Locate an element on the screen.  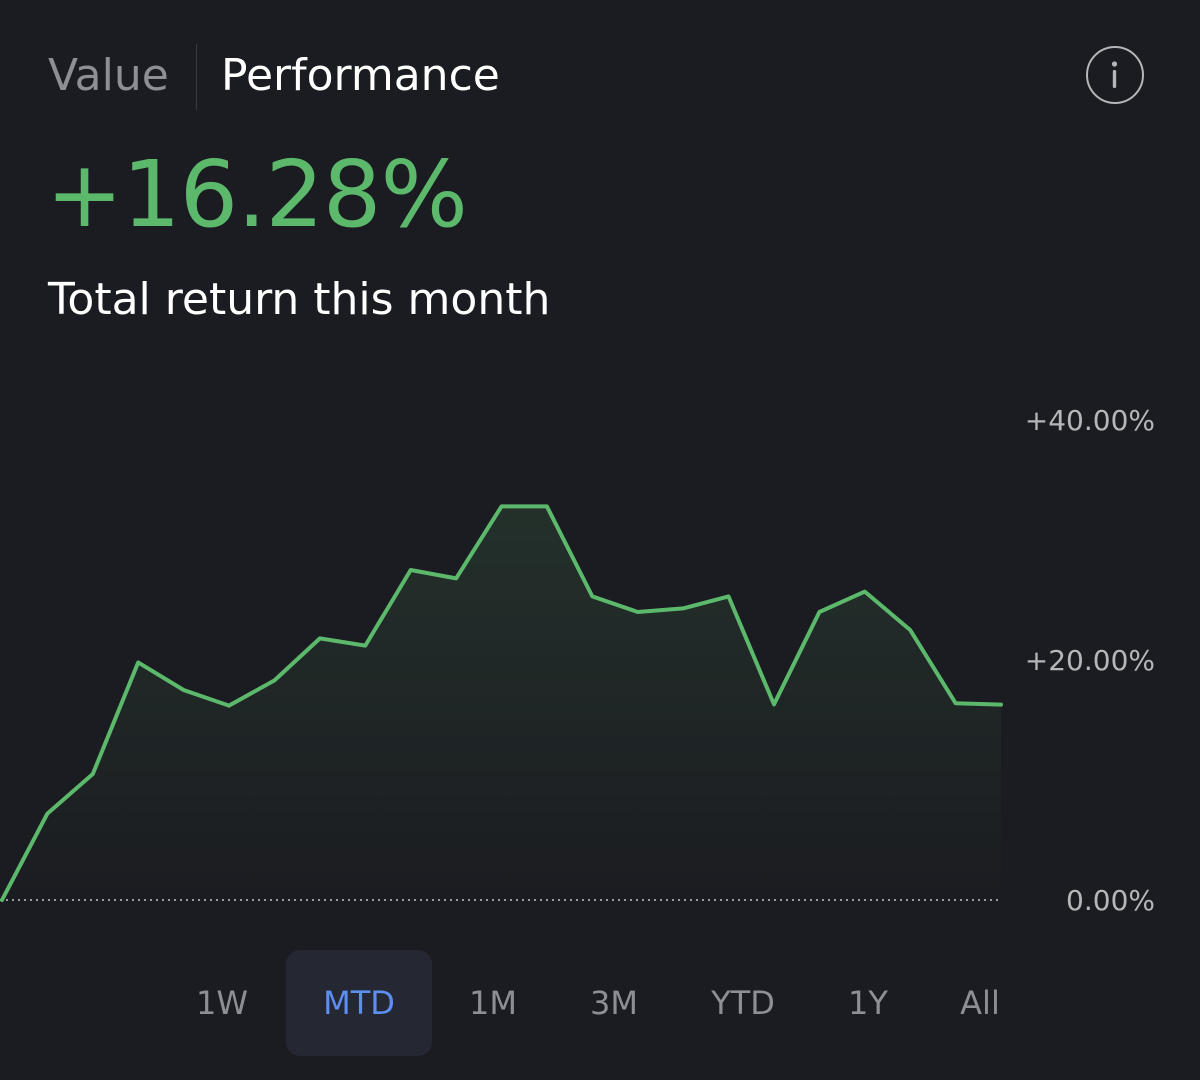
y-tick-label: 0.00% is located at coordinates (1110, 900).